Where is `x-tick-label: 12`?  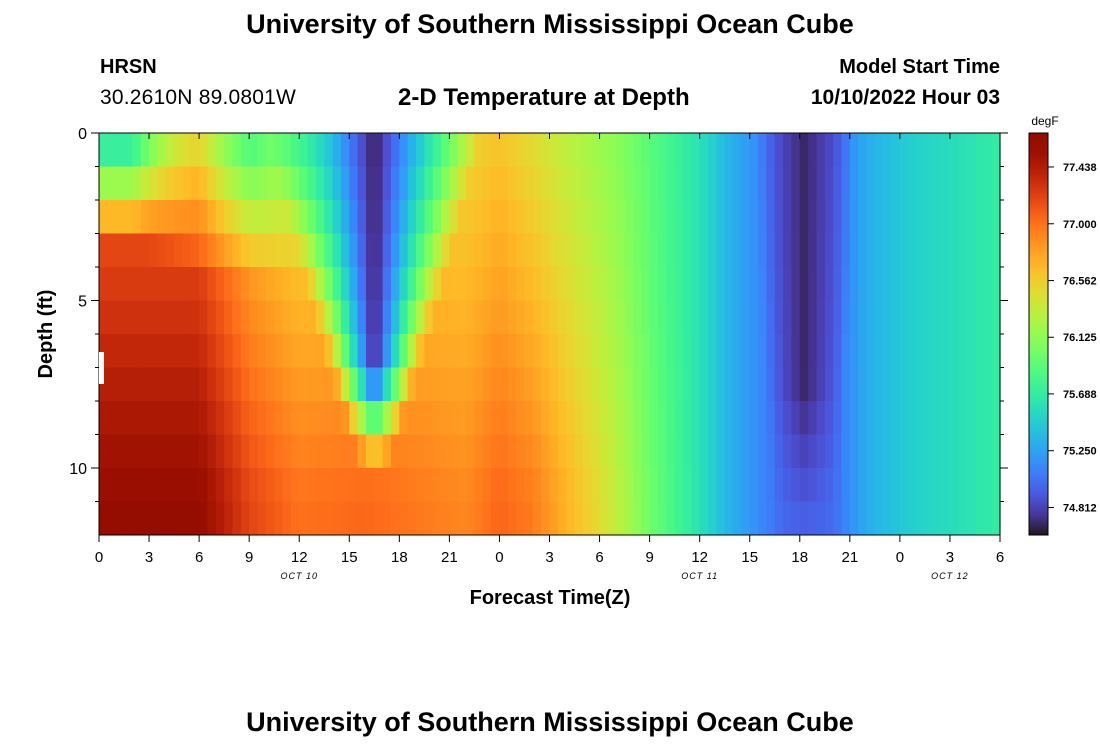
x-tick-label: 12 is located at coordinates (699, 557).